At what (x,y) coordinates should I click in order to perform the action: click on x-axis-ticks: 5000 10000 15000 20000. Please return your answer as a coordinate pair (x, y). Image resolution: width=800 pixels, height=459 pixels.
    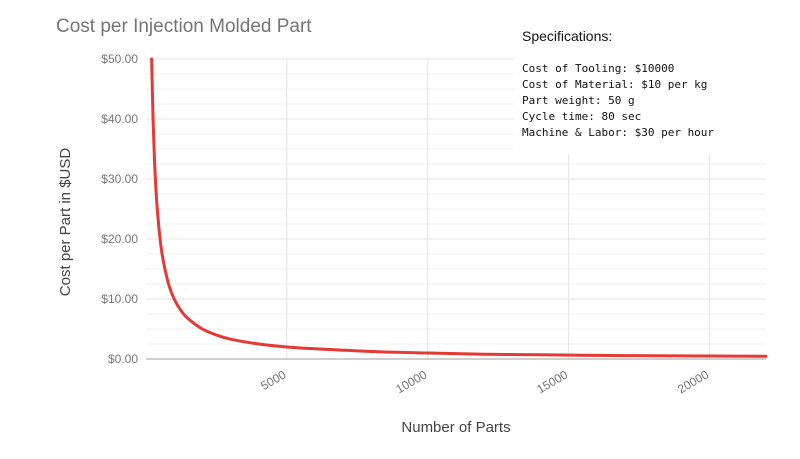
    Looking at the image, I should click on (484, 381).